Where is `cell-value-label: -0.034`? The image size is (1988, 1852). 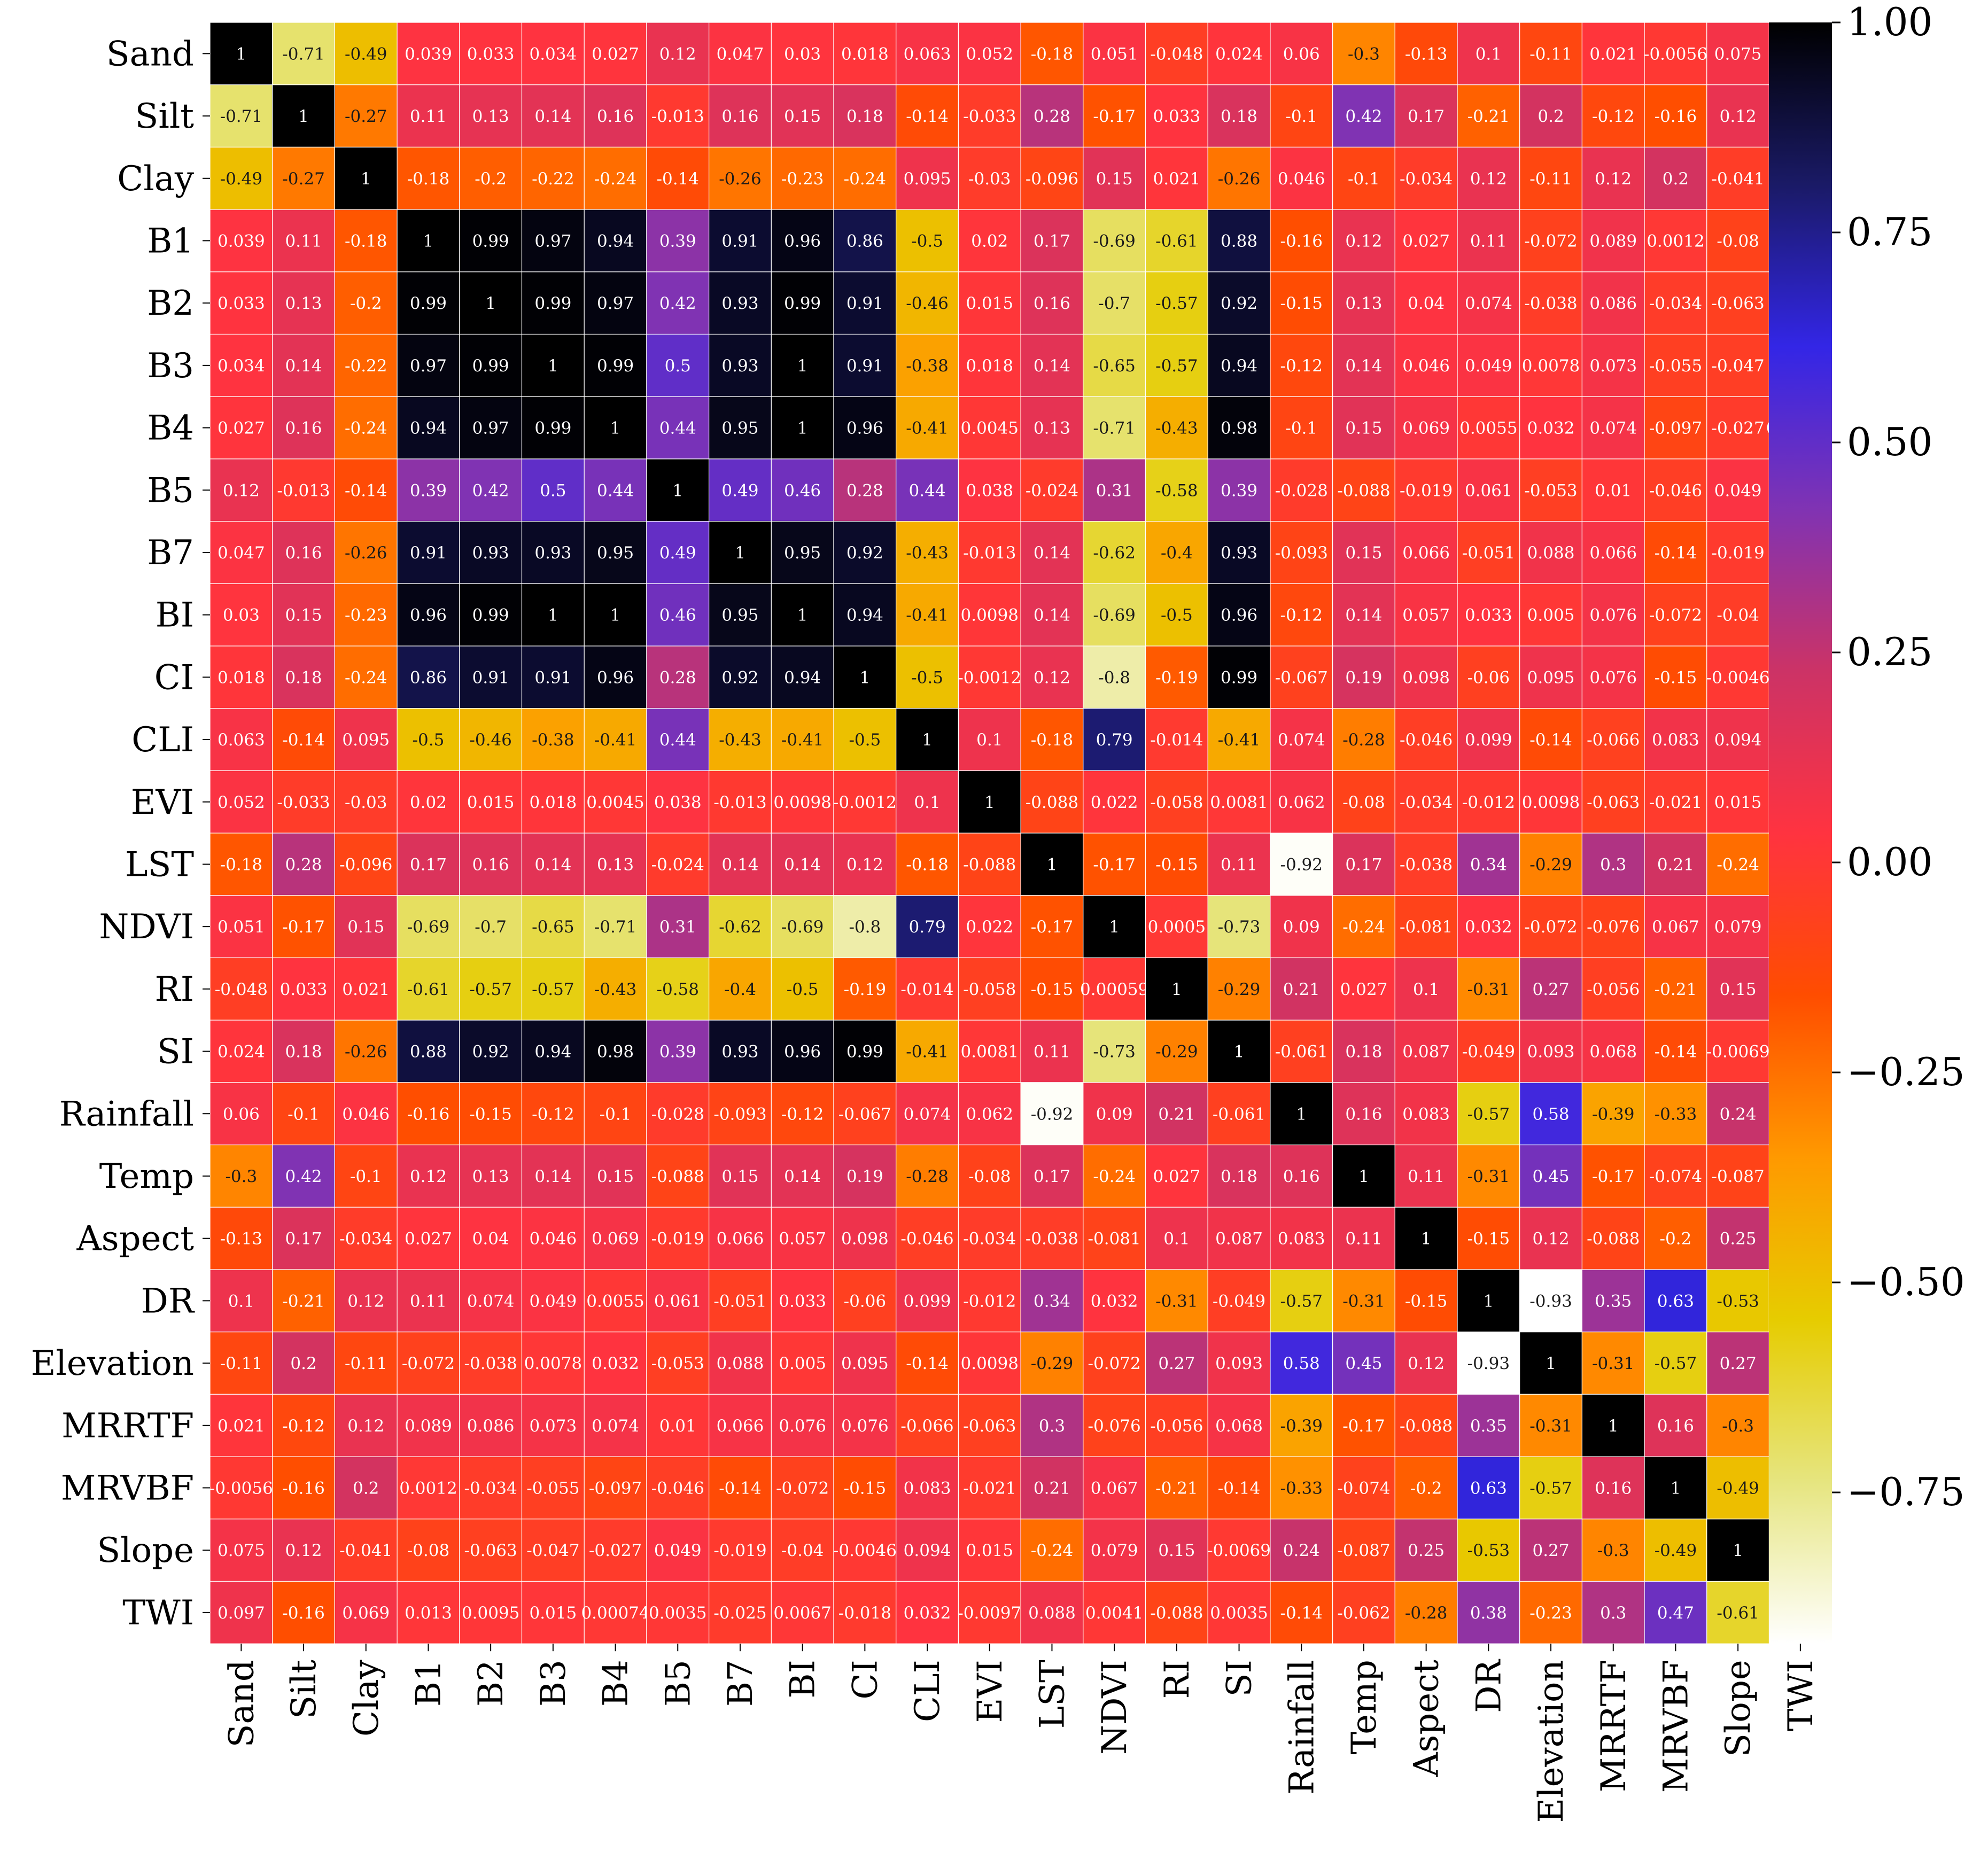 cell-value-label: -0.034 is located at coordinates (491, 1488).